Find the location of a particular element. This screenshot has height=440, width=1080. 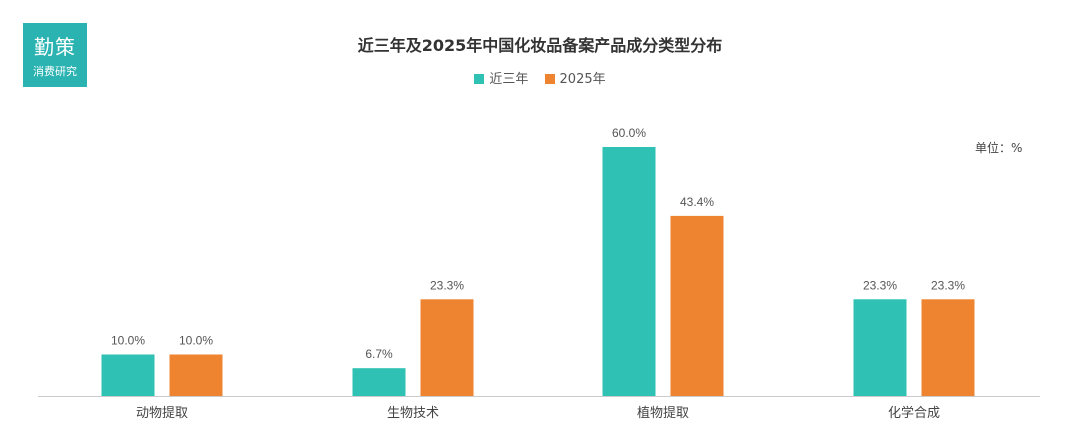

x-tick-label: 动物提取 is located at coordinates (162, 413).